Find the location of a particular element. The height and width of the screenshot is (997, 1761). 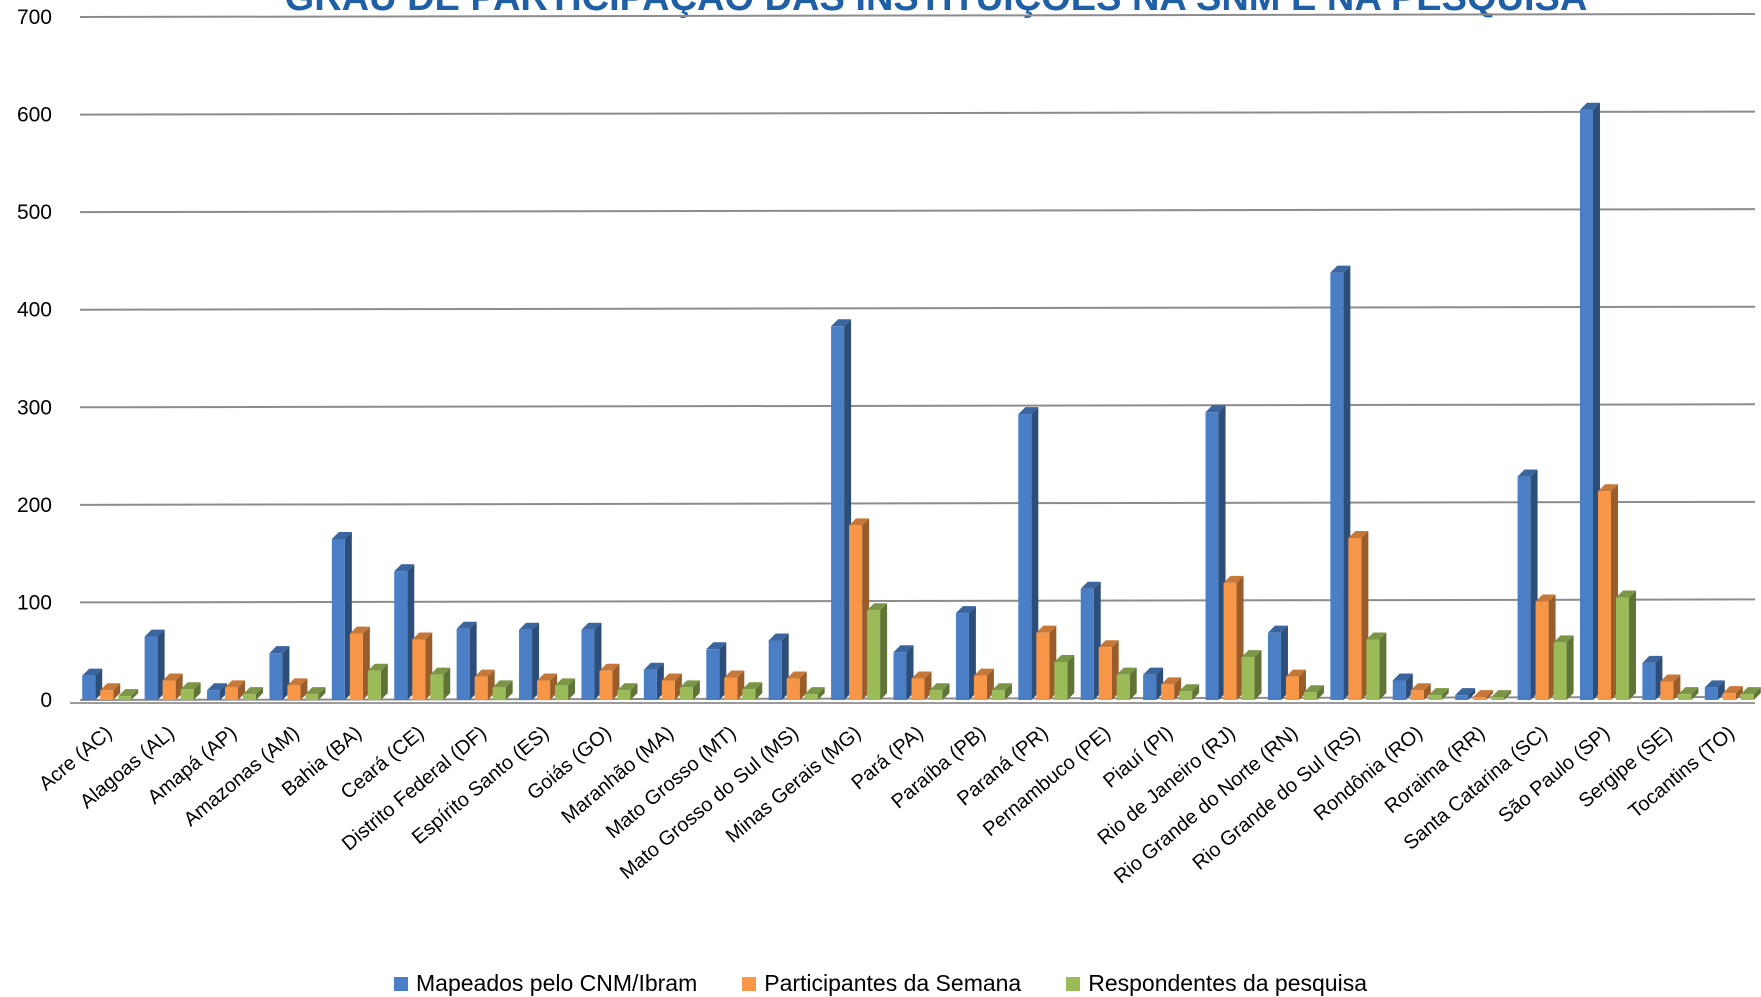

legend-label: Participantes da Semana is located at coordinates (893, 983).